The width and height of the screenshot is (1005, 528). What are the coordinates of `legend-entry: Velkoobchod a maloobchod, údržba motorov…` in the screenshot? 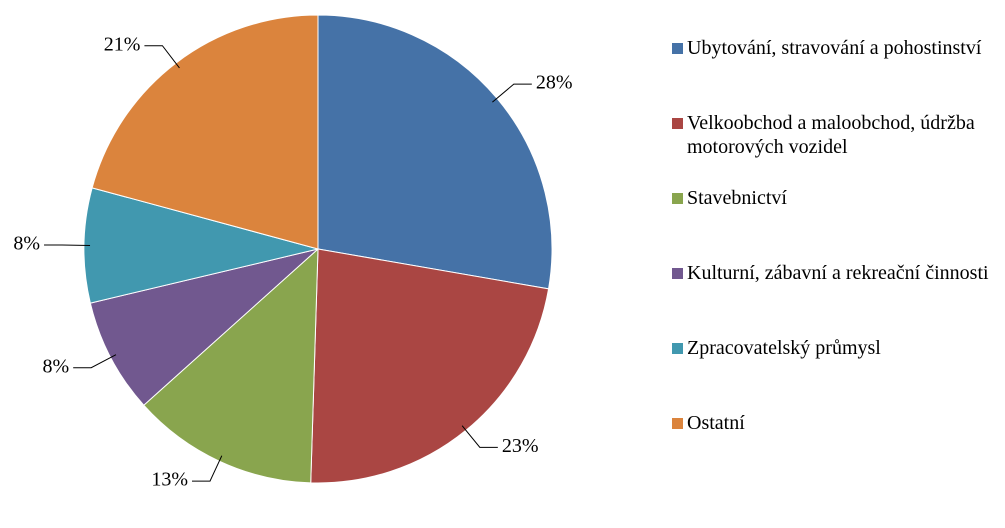 It's located at (837, 148).